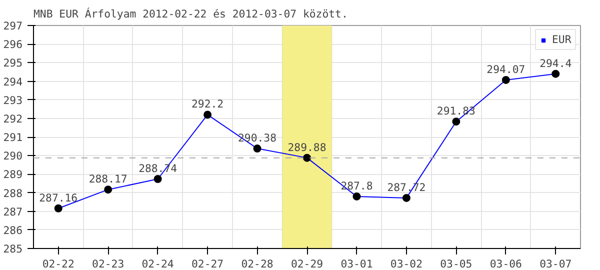  What do you see at coordinates (208, 264) in the screenshot?
I see `x-tick-label: 02-27` at bounding box center [208, 264].